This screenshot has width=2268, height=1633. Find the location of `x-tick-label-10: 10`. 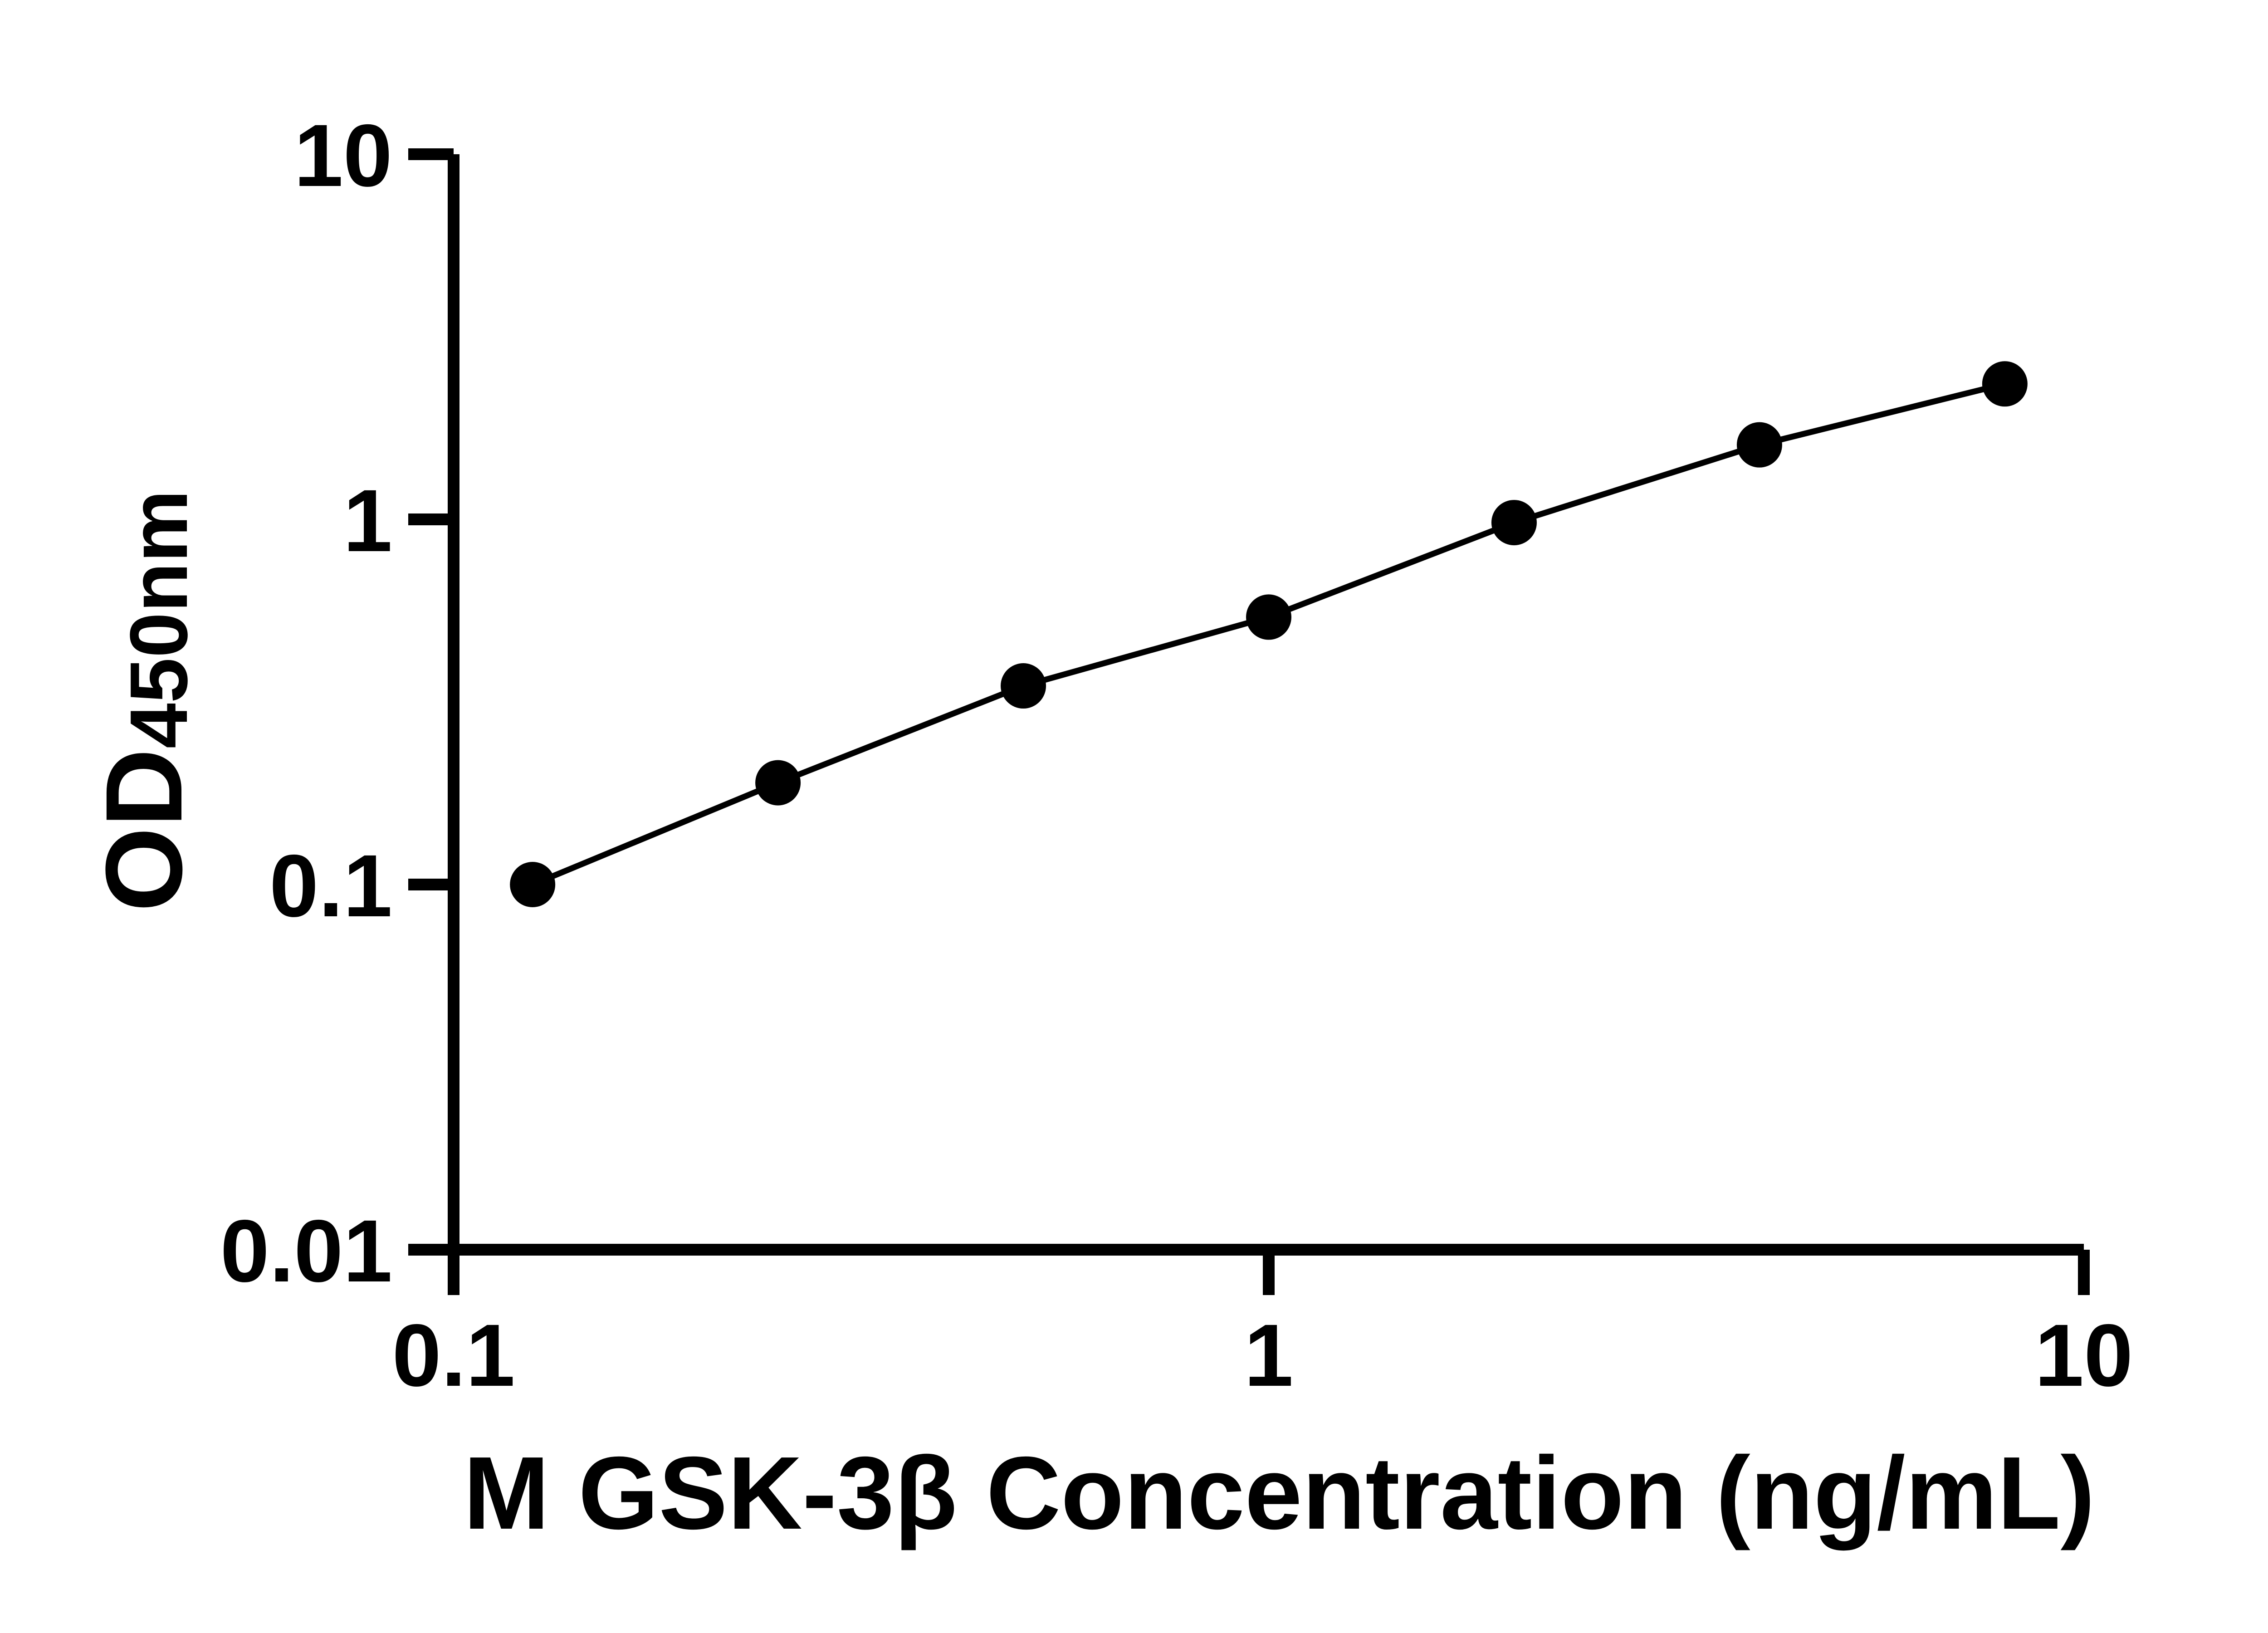

x-tick-label-10: 10 is located at coordinates (2084, 1355).